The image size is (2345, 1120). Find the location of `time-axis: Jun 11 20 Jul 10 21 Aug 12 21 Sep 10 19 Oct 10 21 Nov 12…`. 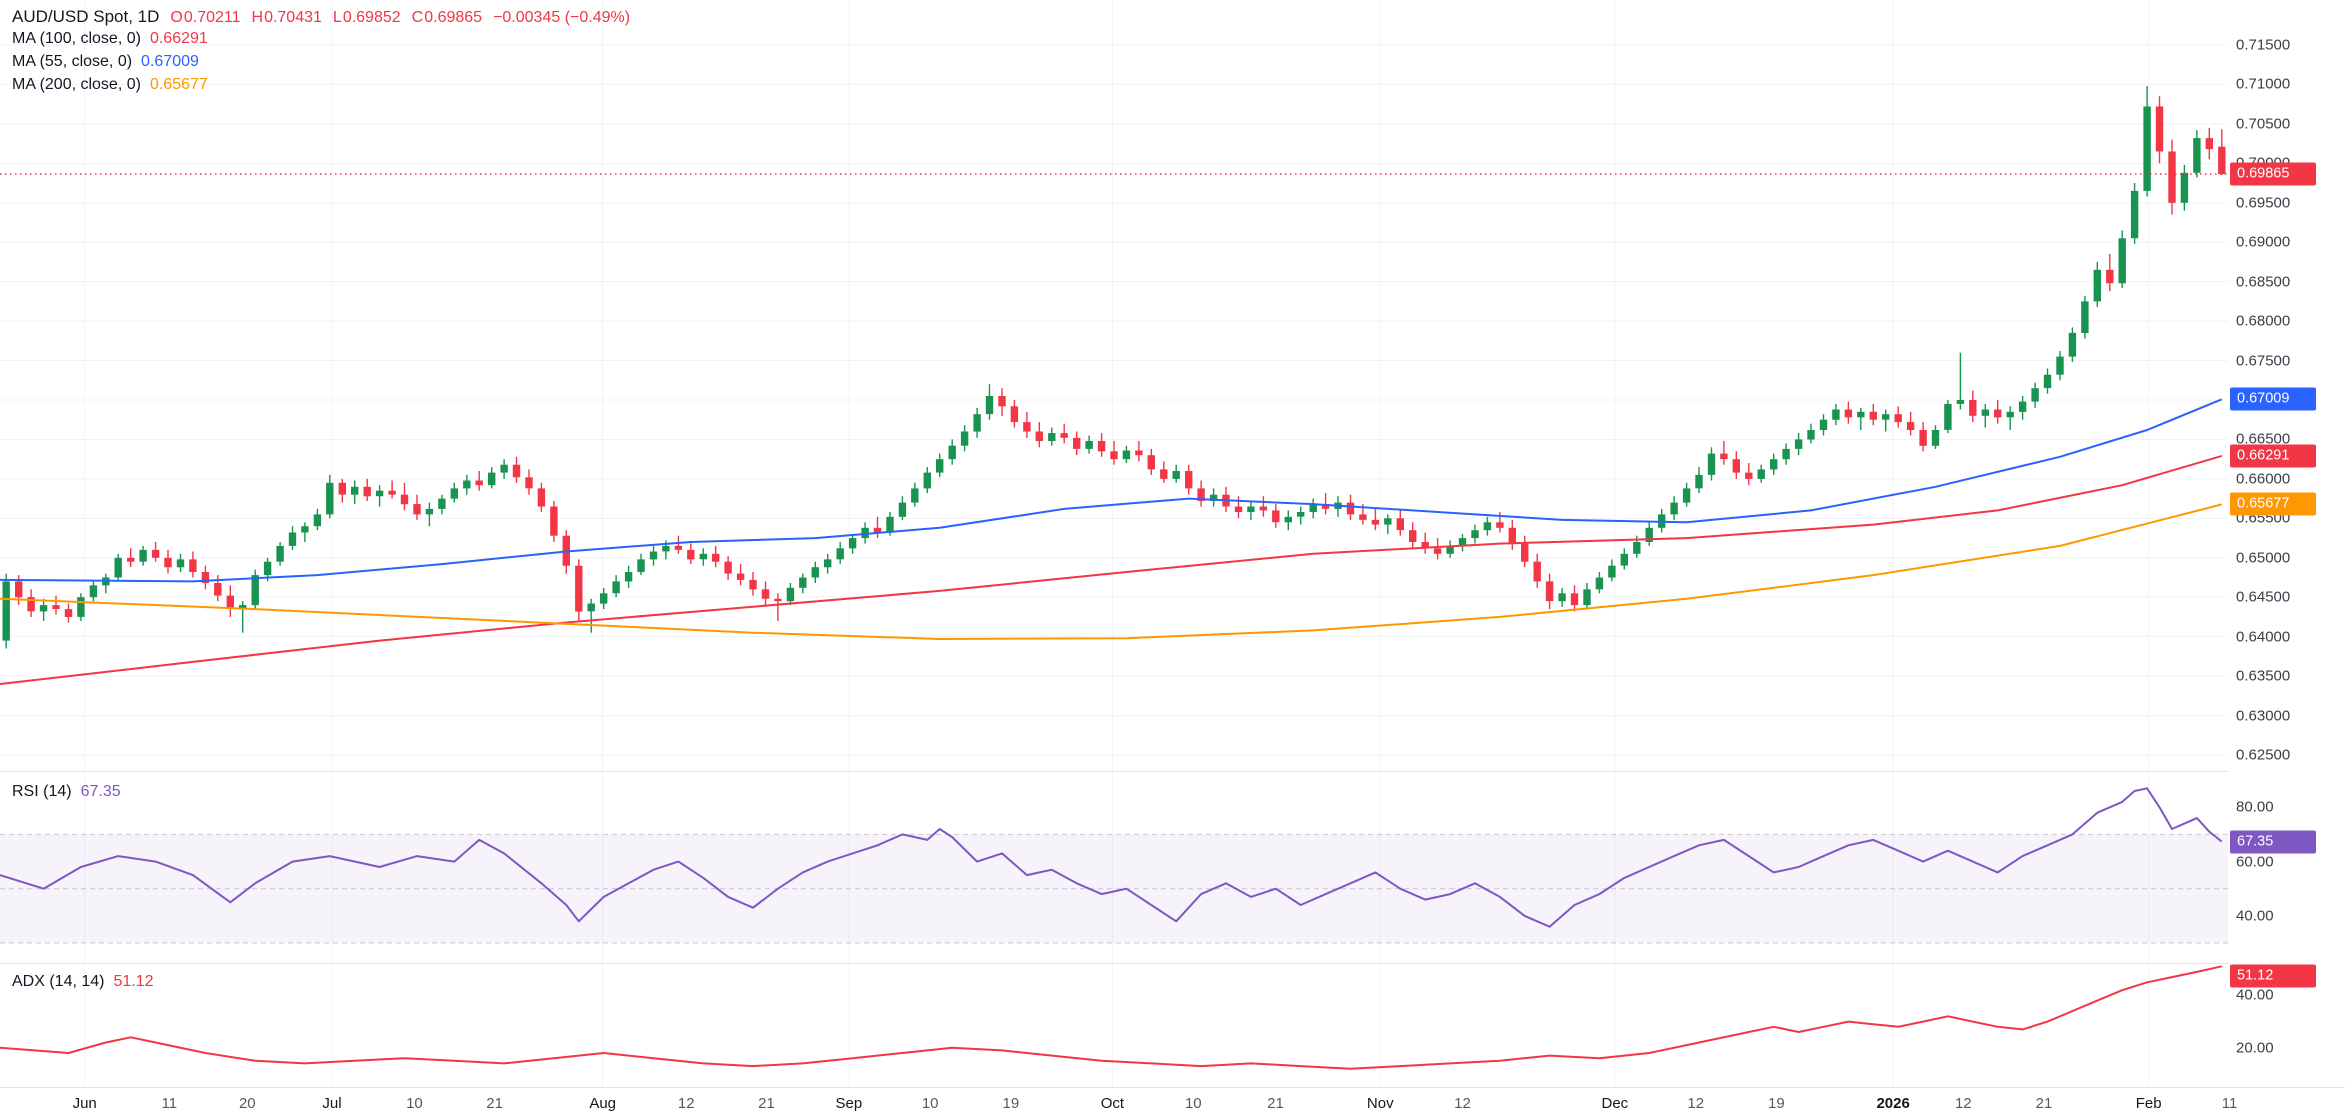

time-axis: Jun 11 20 Jul 10 21 Aug 12 21 Sep 10 19 Oct 10 21 Nov 12… is located at coordinates (1172, 1103).